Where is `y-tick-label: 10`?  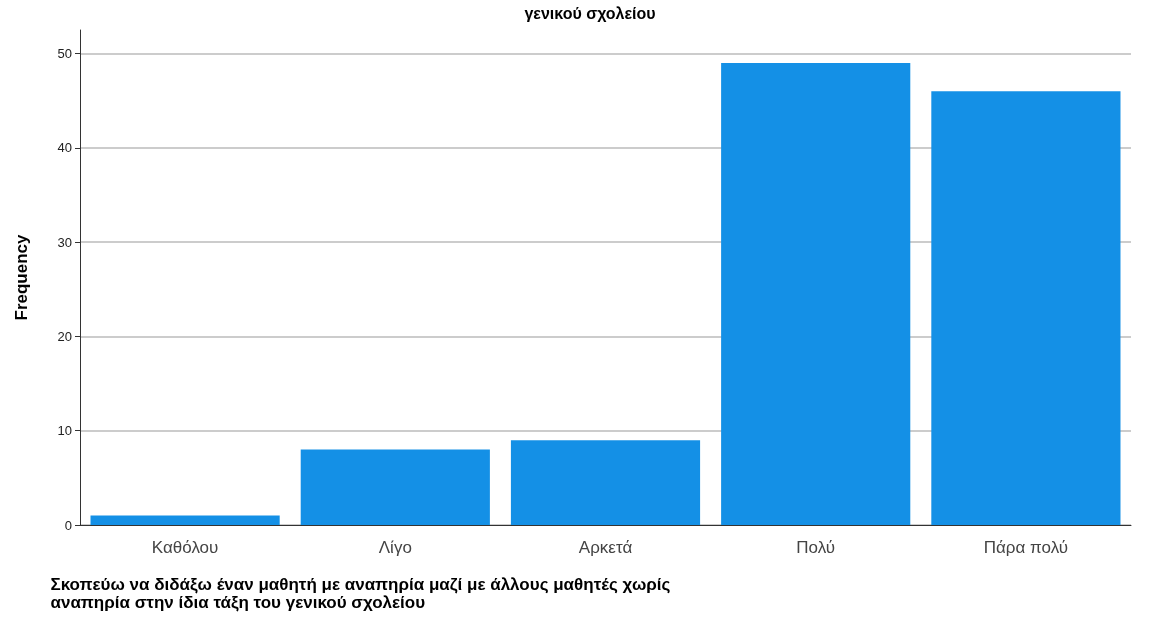 y-tick-label: 10 is located at coordinates (64, 431).